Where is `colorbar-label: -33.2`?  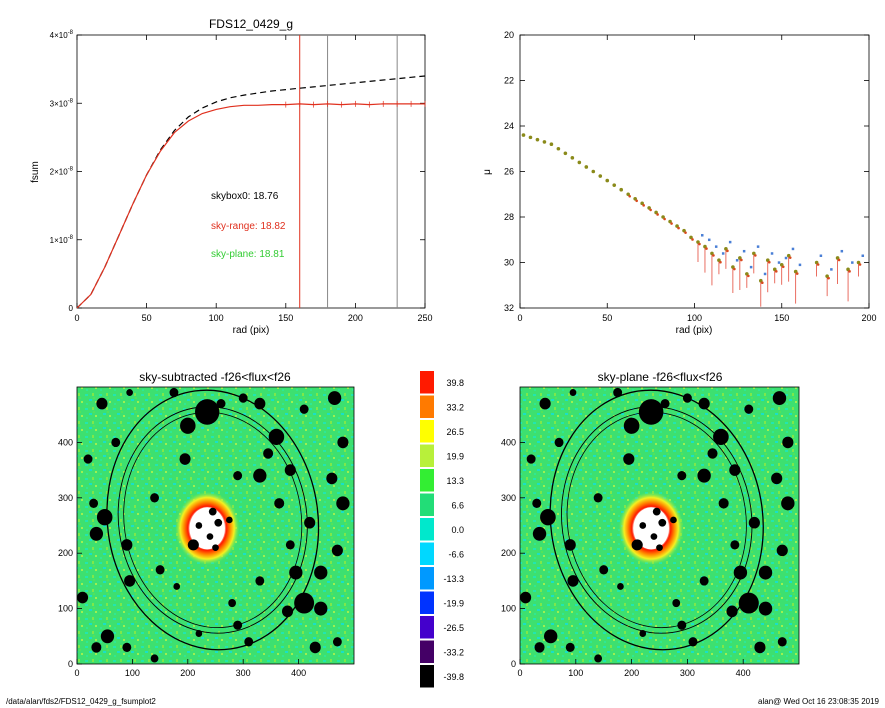 colorbar-label: -33.2 is located at coordinates (453, 653).